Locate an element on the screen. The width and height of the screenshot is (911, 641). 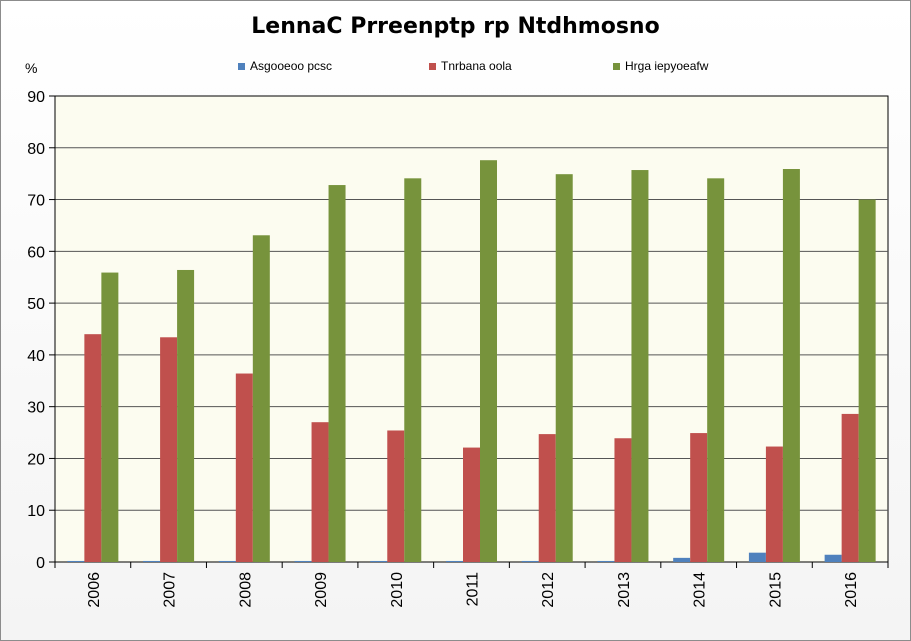
legend-label-series-2: Tnrbana oola is located at coordinates (476, 66).